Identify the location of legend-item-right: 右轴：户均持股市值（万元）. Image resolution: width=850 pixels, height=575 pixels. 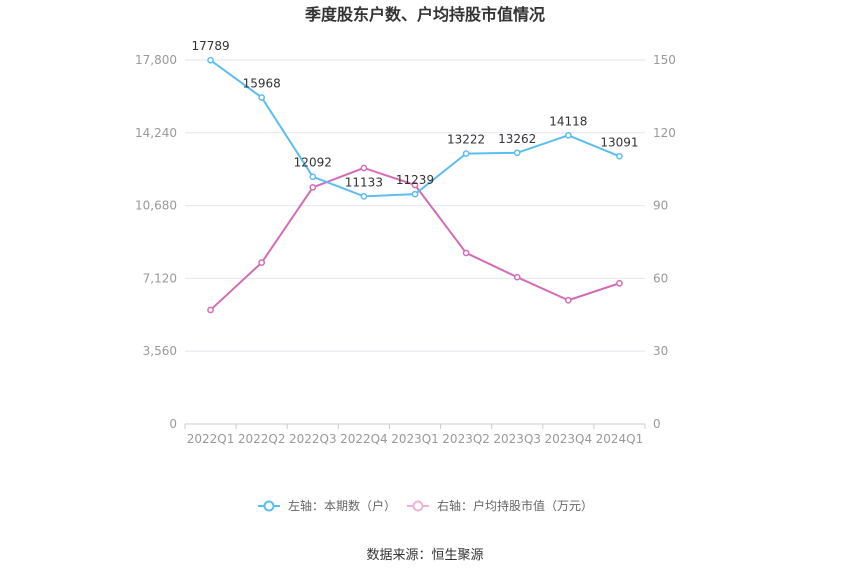
(500, 505).